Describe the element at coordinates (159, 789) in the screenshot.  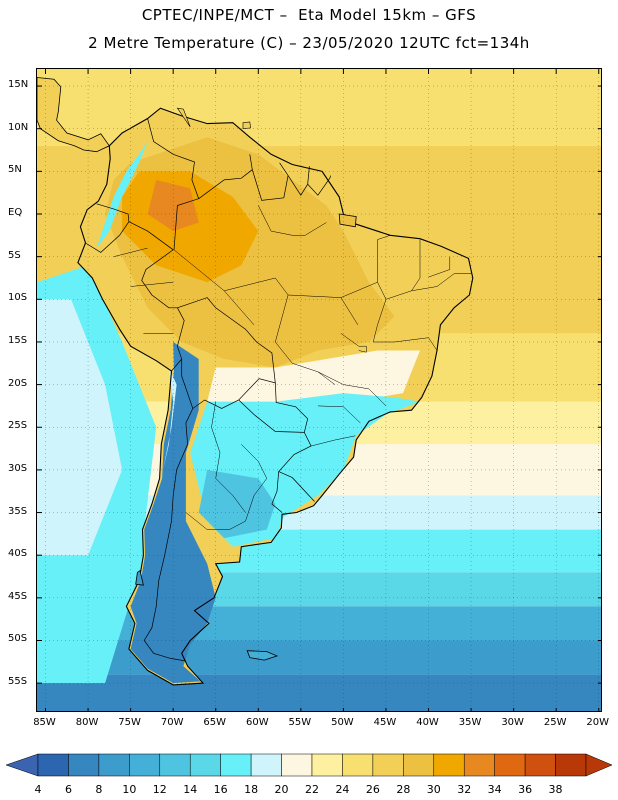
I see `colorbar-level-label: 12` at that location.